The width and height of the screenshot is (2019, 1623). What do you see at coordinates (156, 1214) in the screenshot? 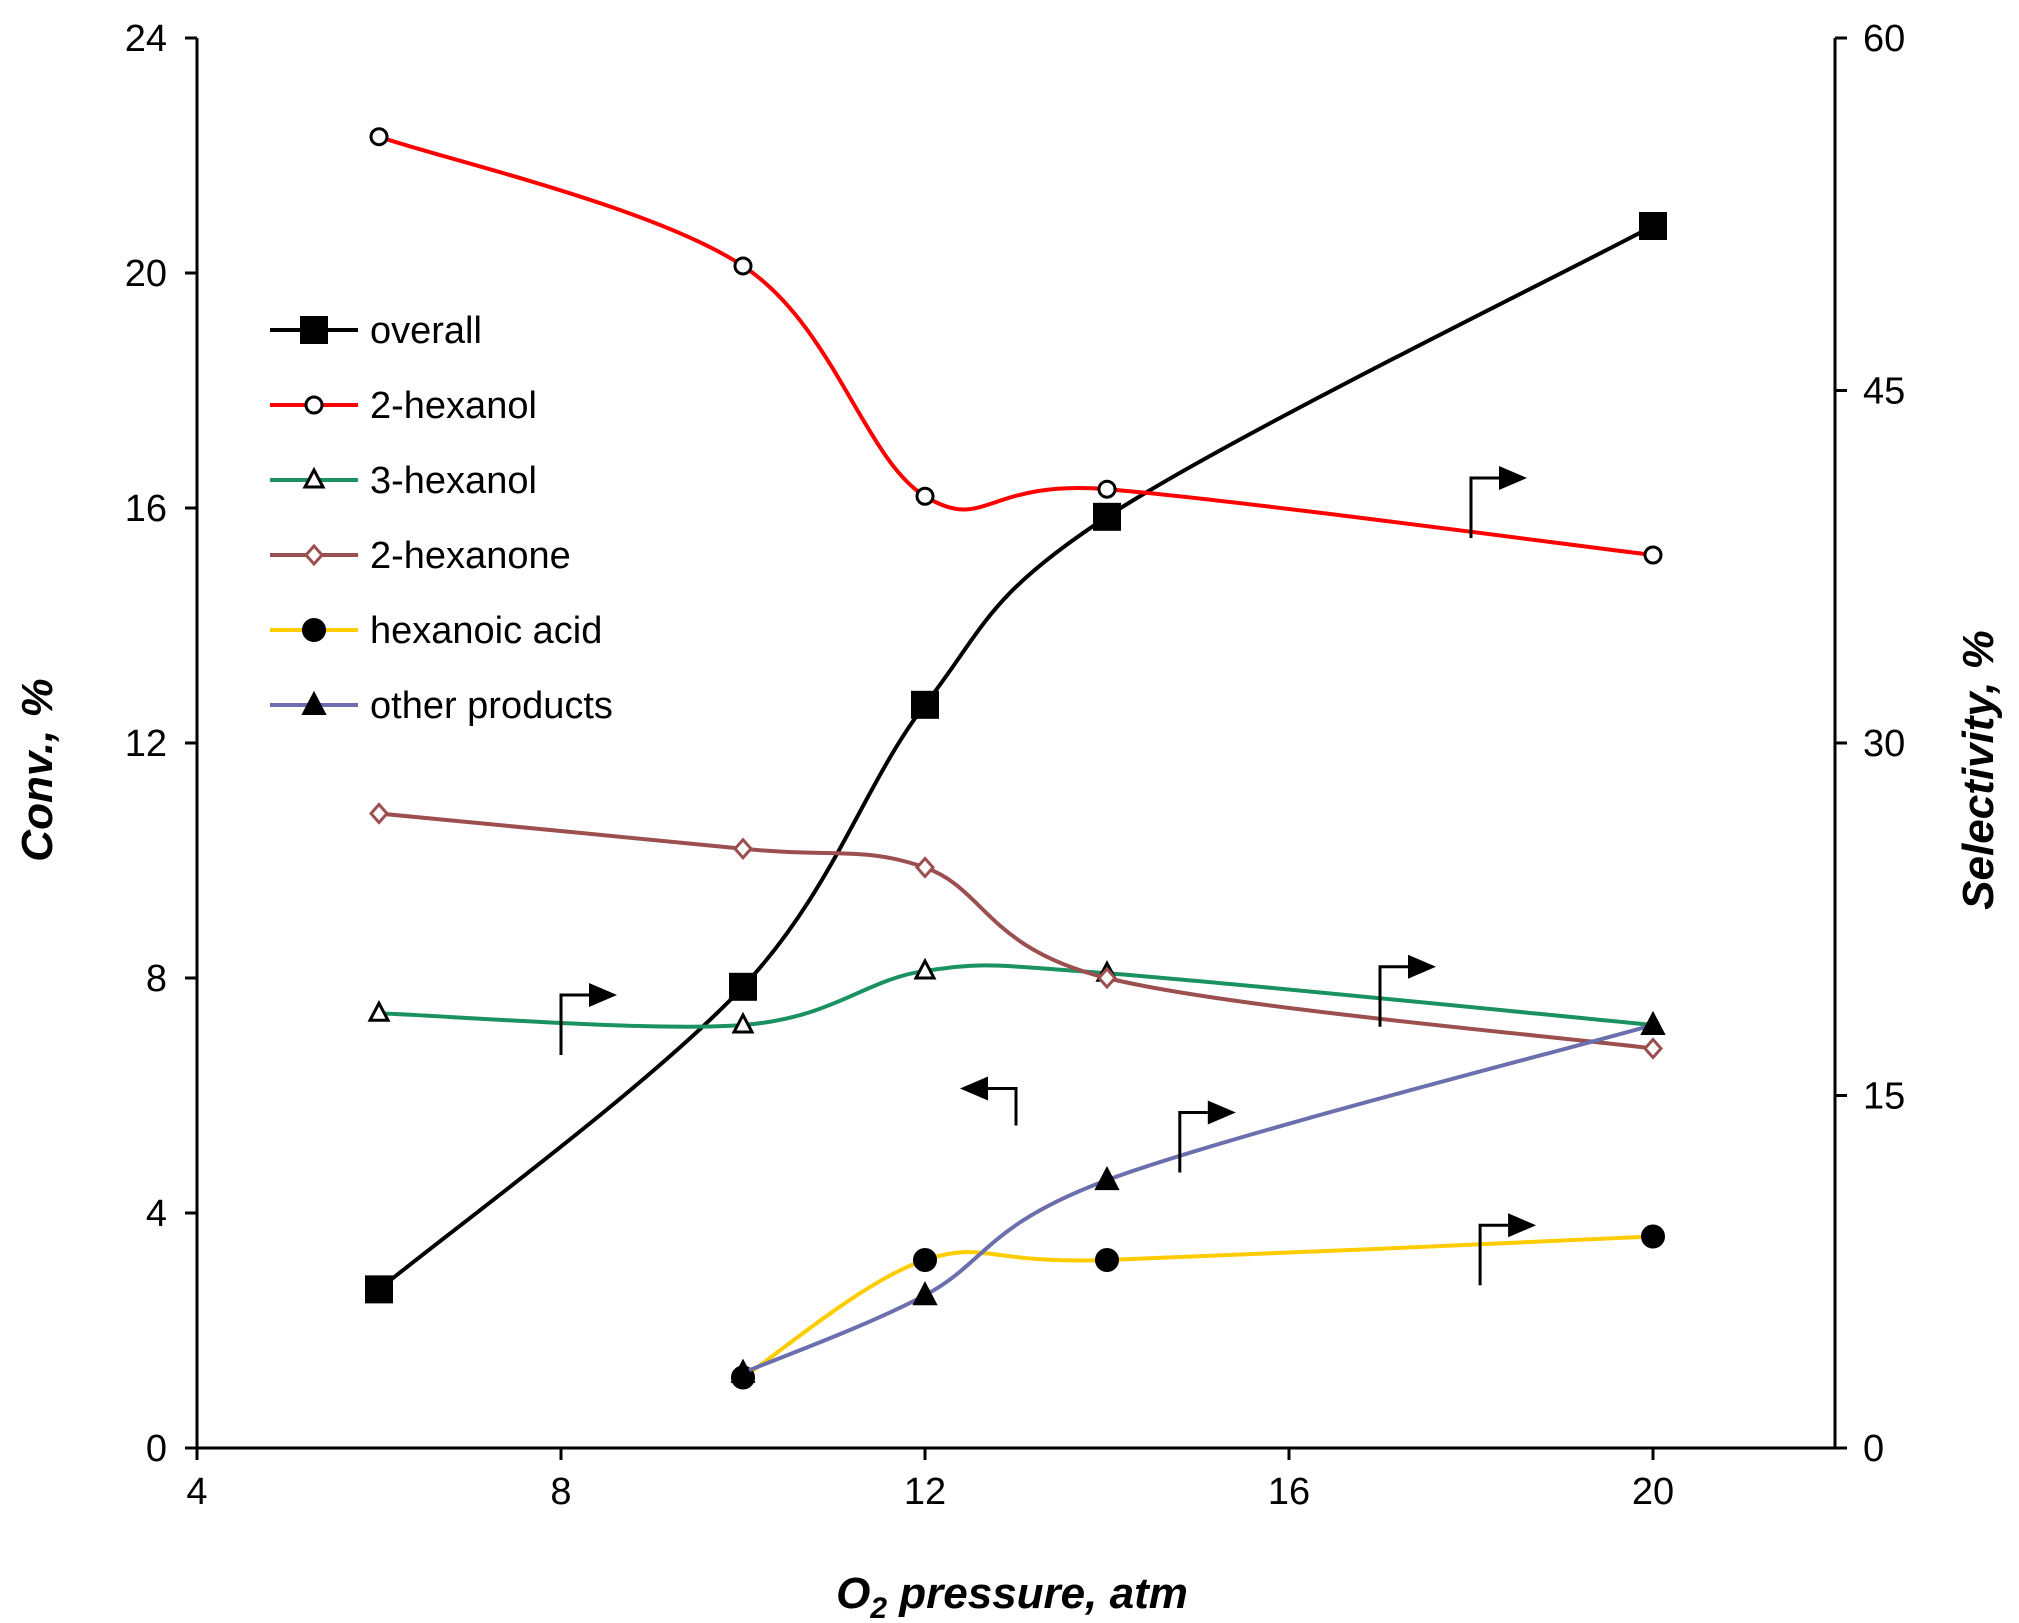
I see `y-left-tick-label: 4` at bounding box center [156, 1214].